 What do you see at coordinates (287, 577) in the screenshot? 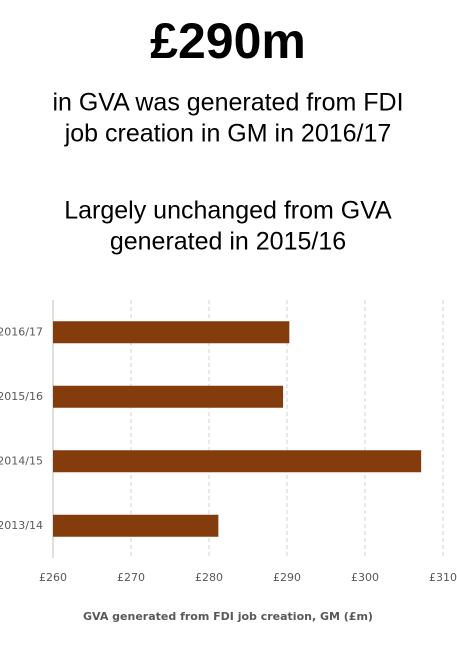
I see `x-tick-label: £290` at bounding box center [287, 577].